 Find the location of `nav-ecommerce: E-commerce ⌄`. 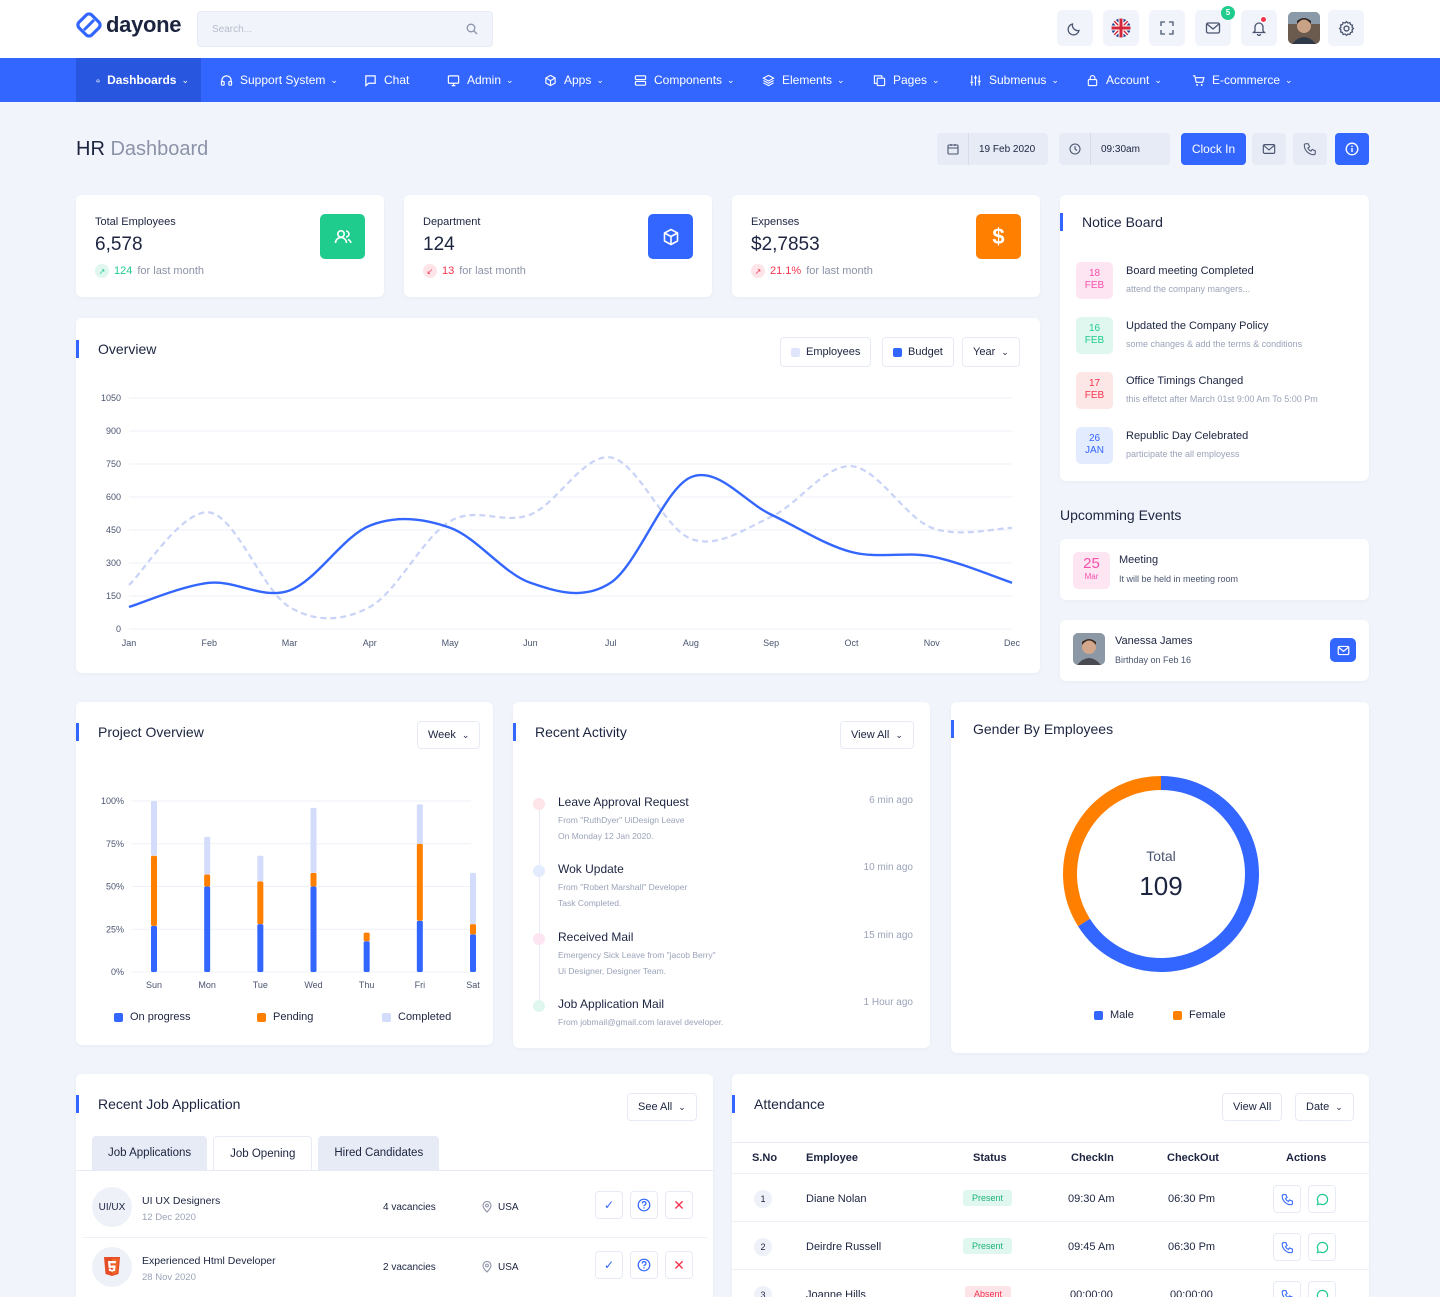

nav-ecommerce: E-commerce ⌄ is located at coordinates (1242, 80).